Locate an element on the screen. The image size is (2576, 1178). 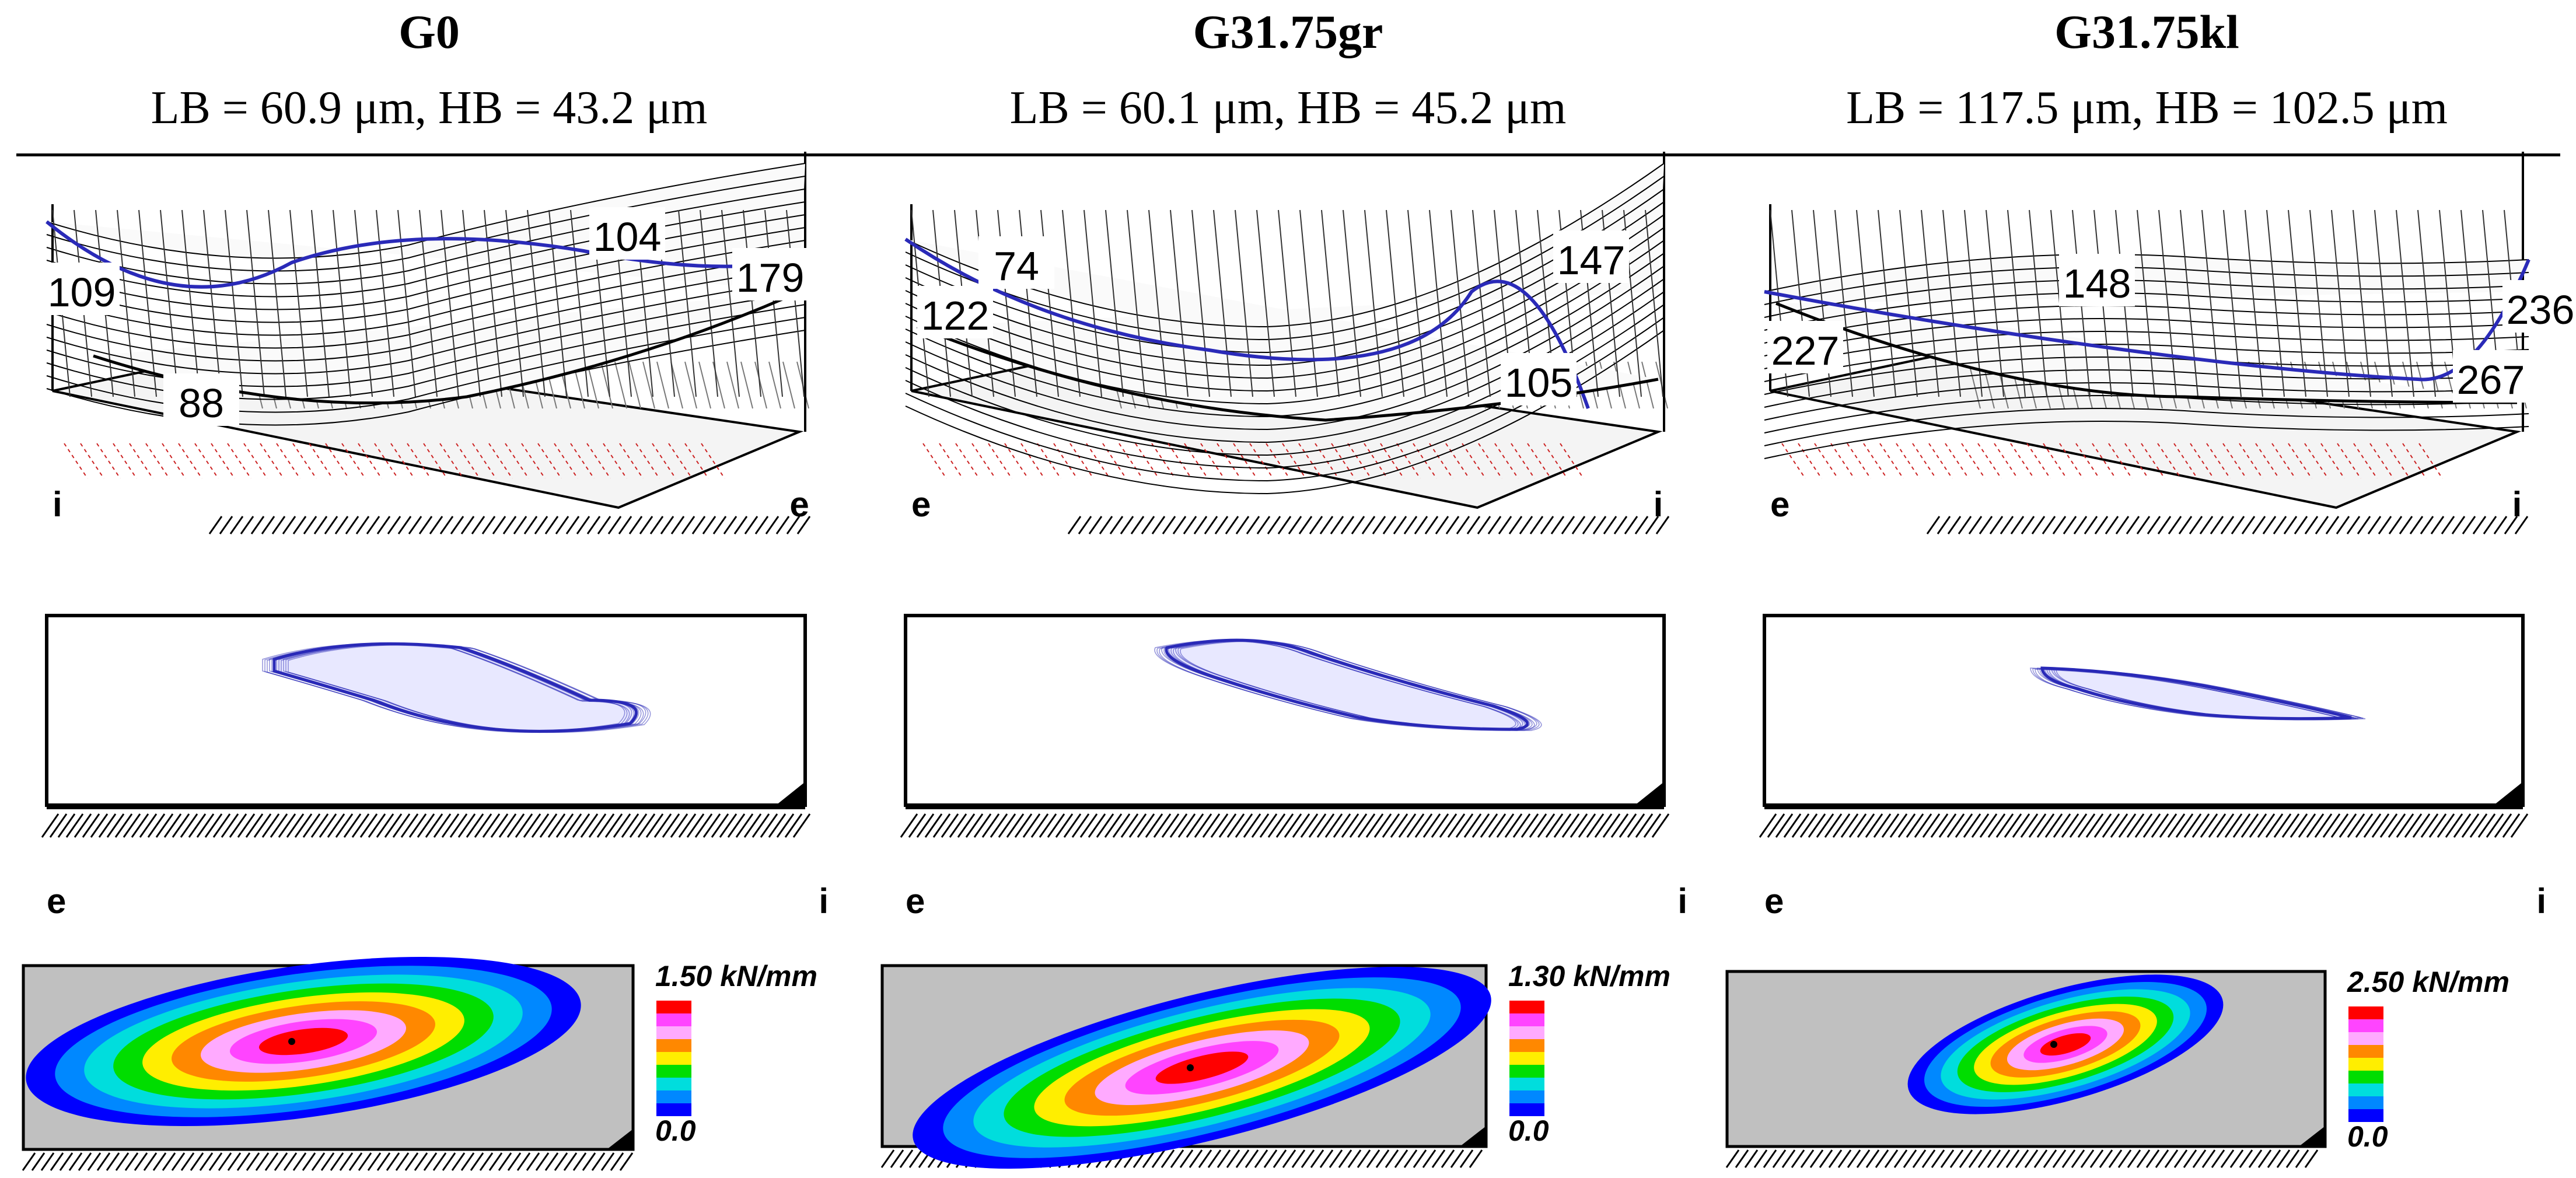
panel-measures: LB = 60.9 μm, HB = 43.2 μm is located at coordinates (429, 108).